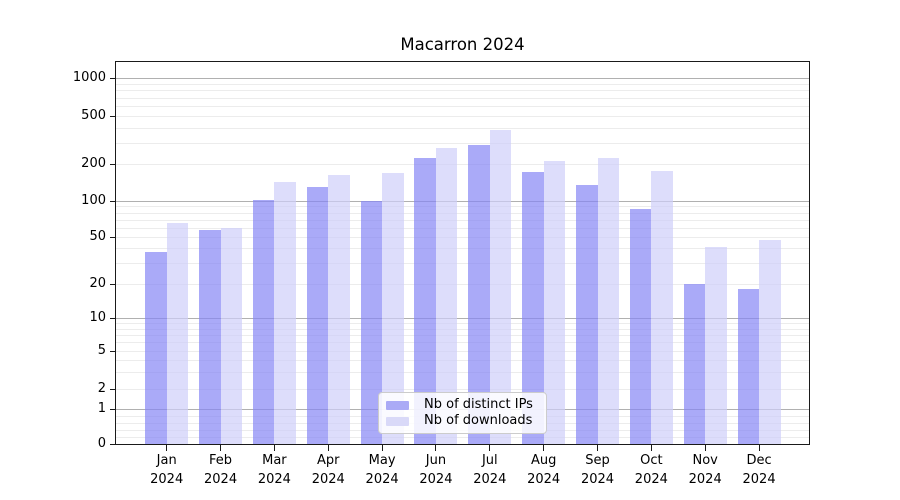 Image resolution: width=900 pixels, height=500 pixels. What do you see at coordinates (462, 44) in the screenshot?
I see `chart-title: Macarron 2024` at bounding box center [462, 44].